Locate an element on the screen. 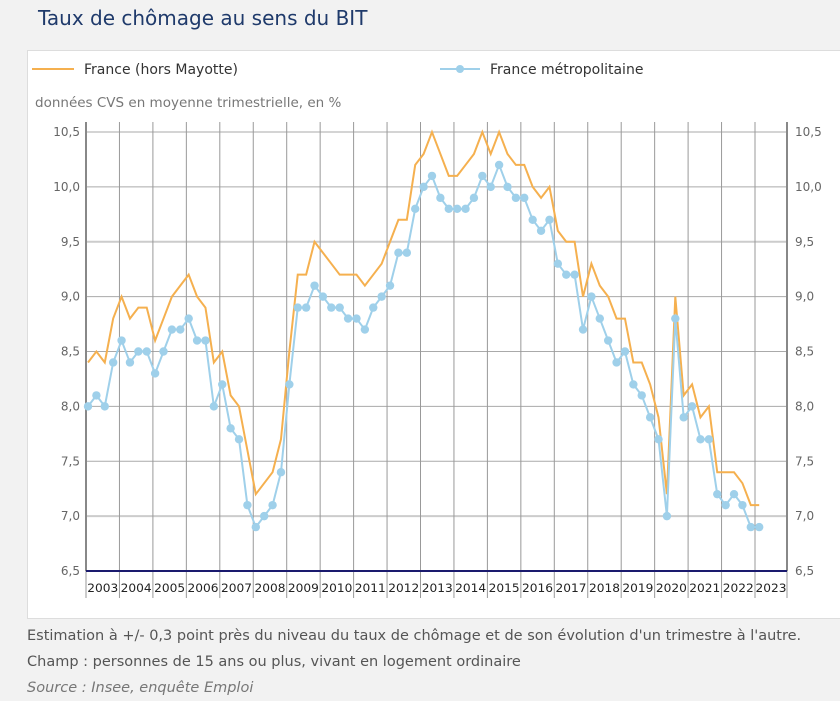  x-tick-label: 2003 is located at coordinates (102, 588).